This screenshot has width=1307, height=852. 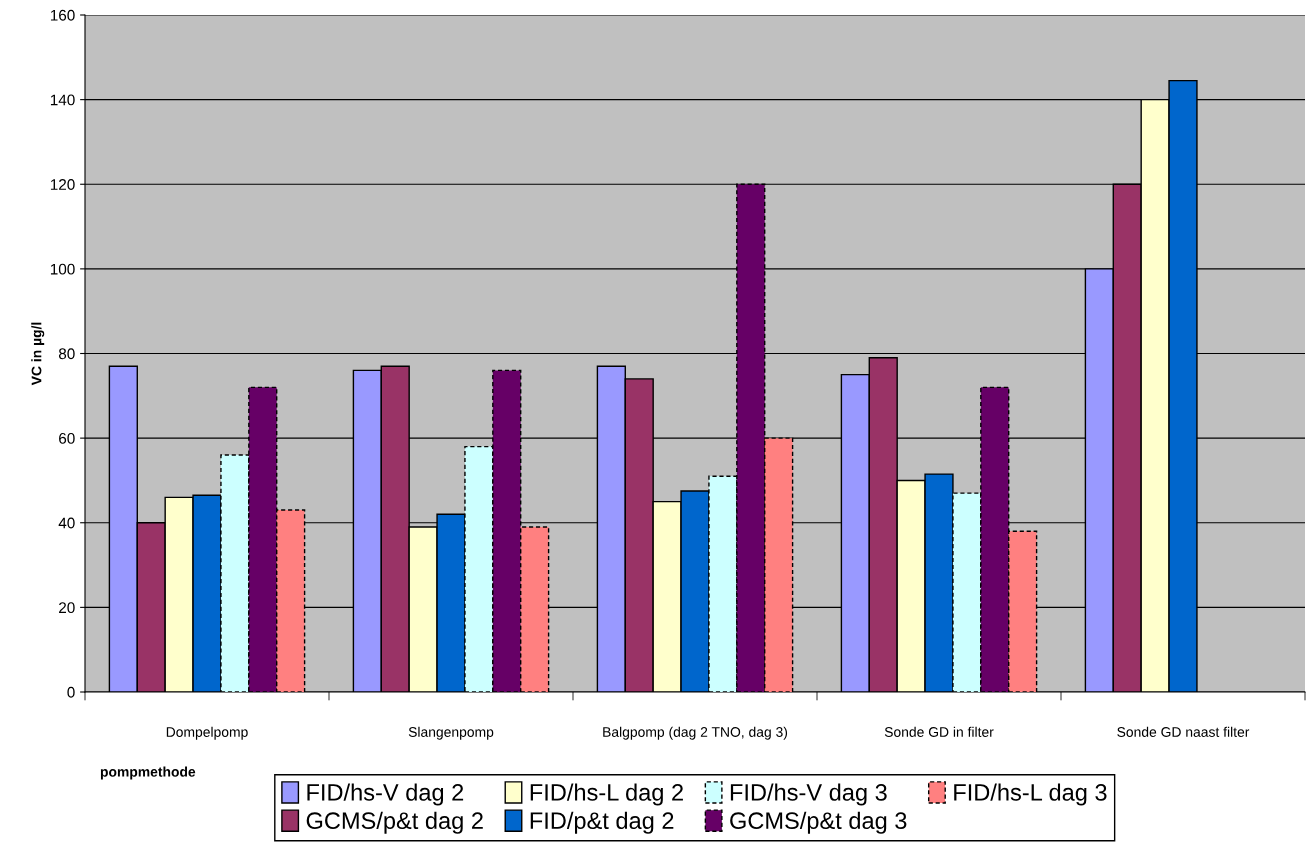 I want to click on legend-label: FID/hs-V dag 3, so click(x=808, y=794).